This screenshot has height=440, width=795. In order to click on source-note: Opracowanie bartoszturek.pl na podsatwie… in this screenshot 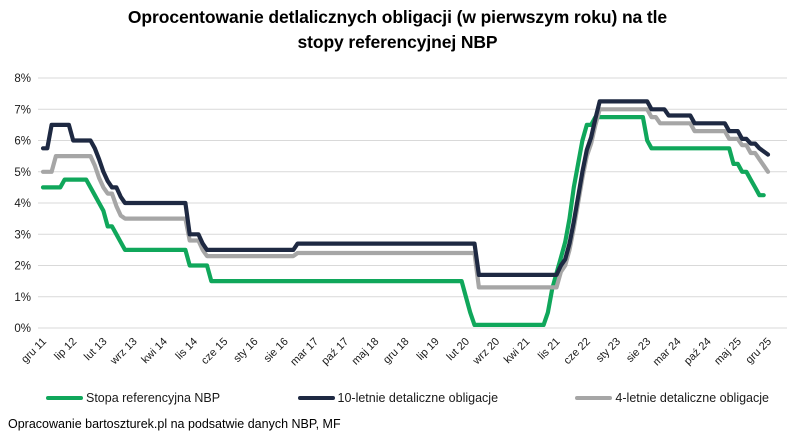, I will do `click(174, 424)`.